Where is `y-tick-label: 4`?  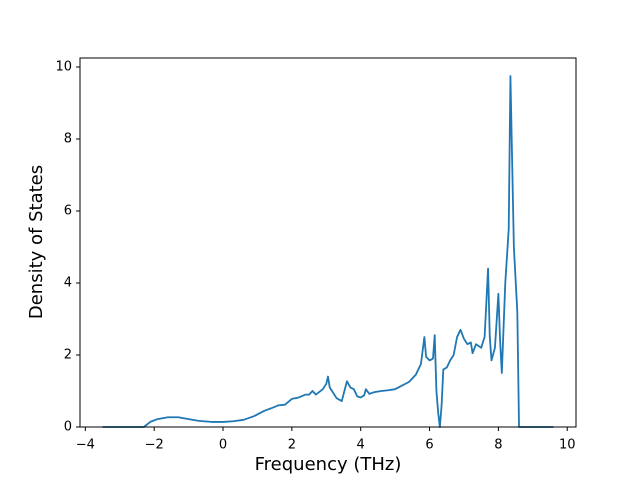
y-tick-label: 4 is located at coordinates (68, 283).